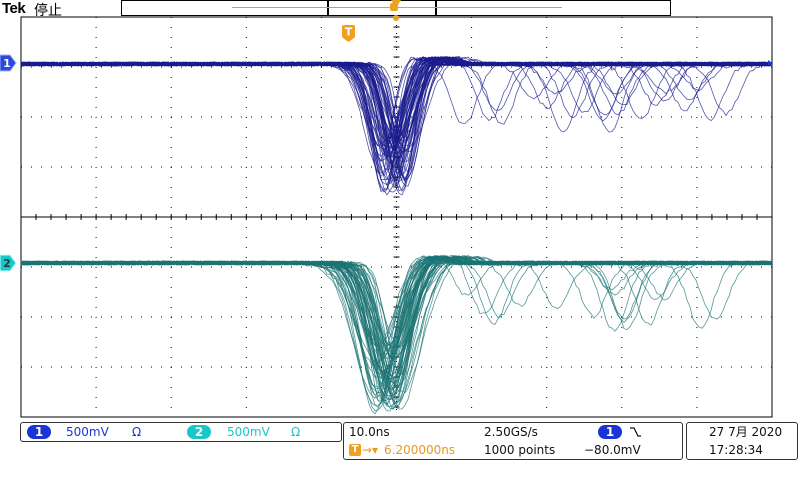 This screenshot has height=480, width=800. What do you see at coordinates (199, 432) in the screenshot?
I see `ch2-badge: 2` at bounding box center [199, 432].